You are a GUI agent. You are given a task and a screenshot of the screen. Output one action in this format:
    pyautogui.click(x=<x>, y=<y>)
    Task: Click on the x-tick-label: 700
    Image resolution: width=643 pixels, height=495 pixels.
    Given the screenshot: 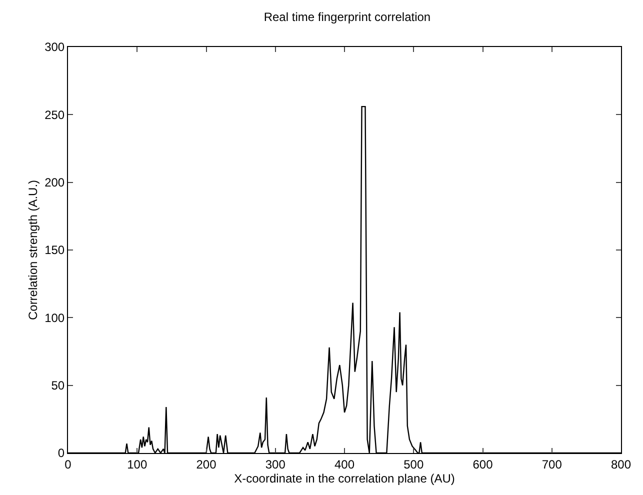 What is the action you would take?
    pyautogui.click(x=552, y=464)
    